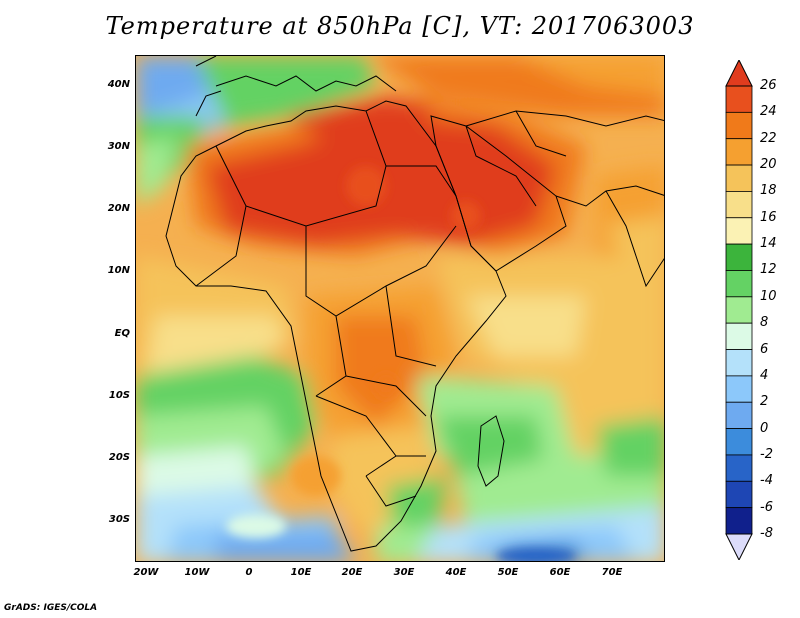  Describe the element at coordinates (146, 572) in the screenshot. I see `lon-label-20w: 20W` at that location.